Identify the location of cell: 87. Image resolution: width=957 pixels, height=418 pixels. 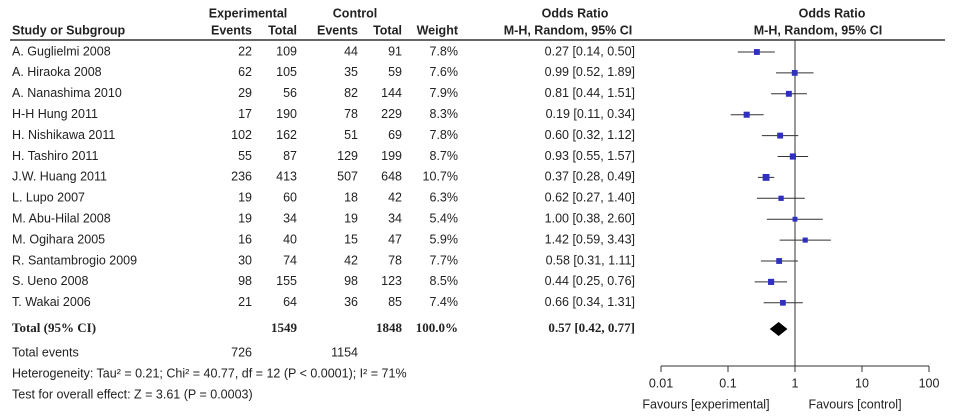
(290, 156).